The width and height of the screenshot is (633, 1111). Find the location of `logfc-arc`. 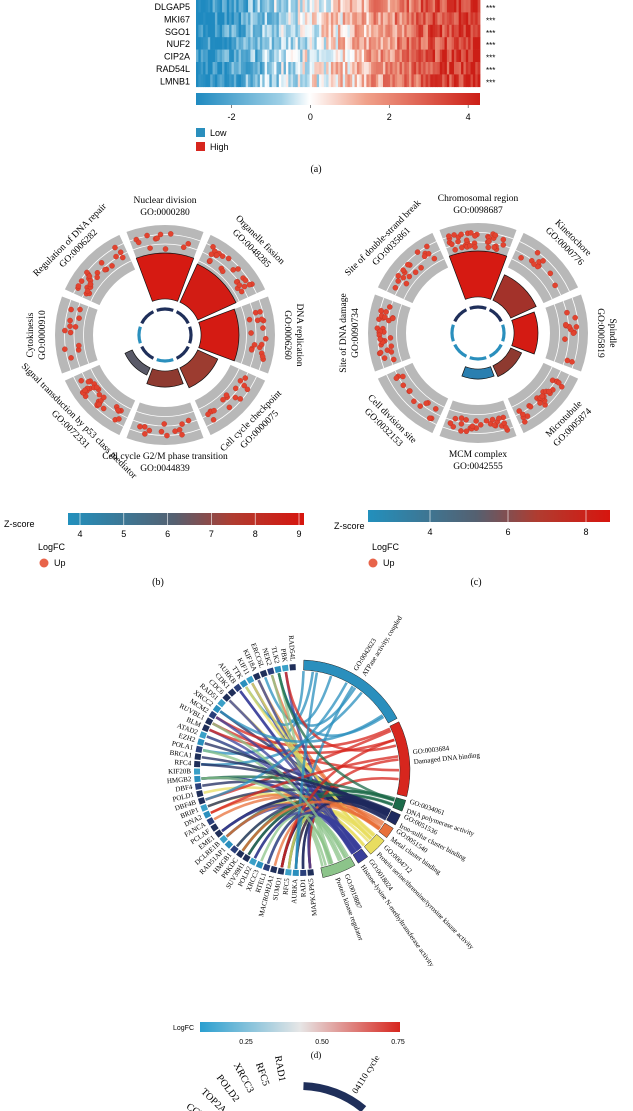

logfc-arc is located at coordinates (147, 352).